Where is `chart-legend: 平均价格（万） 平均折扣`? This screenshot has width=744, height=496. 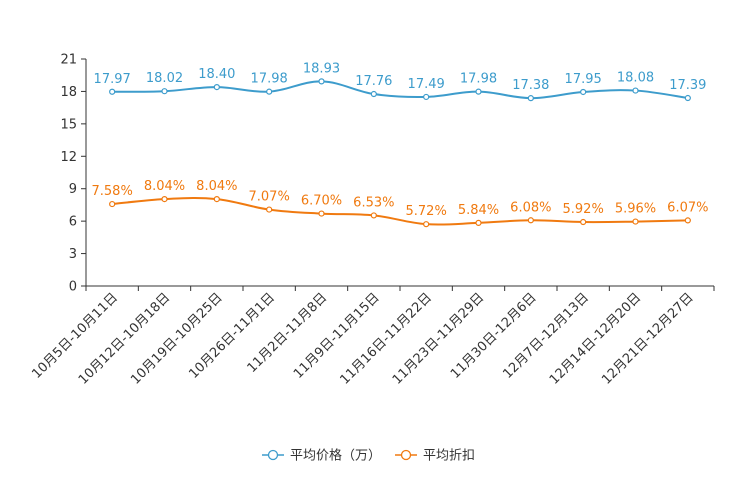
chart-legend: 平均价格（万） 平均折扣 is located at coordinates (368, 456).